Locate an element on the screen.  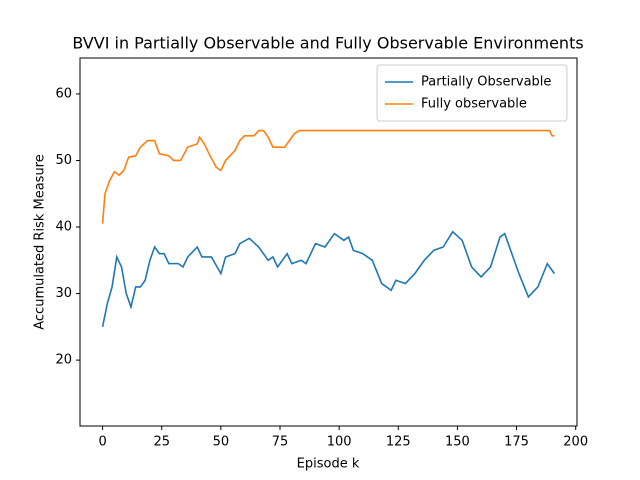
x-tick-label: 150 is located at coordinates (457, 442).